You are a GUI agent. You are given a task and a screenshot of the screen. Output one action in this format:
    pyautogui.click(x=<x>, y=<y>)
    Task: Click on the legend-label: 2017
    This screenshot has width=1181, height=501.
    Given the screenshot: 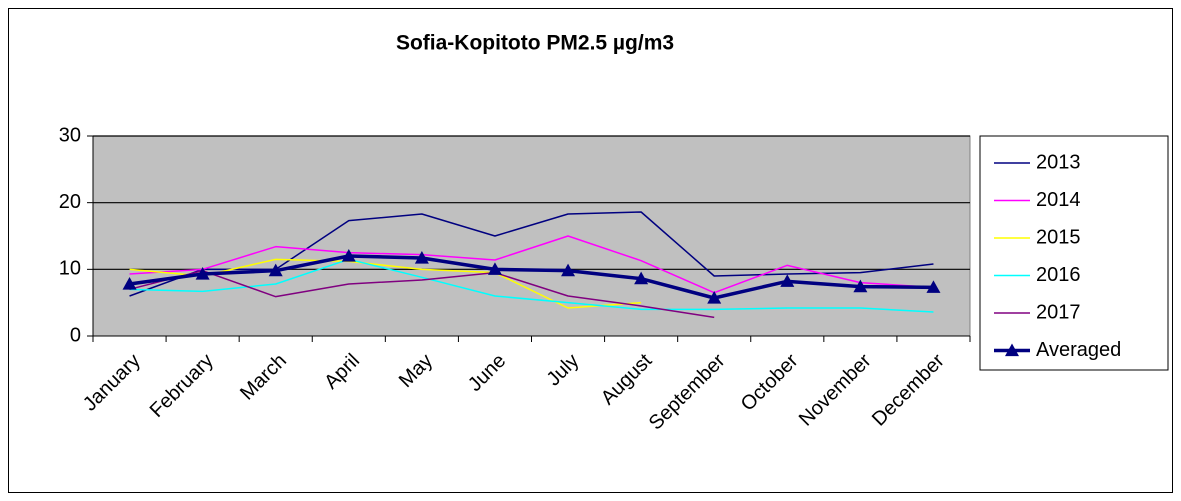 What is the action you would take?
    pyautogui.click(x=1058, y=312)
    